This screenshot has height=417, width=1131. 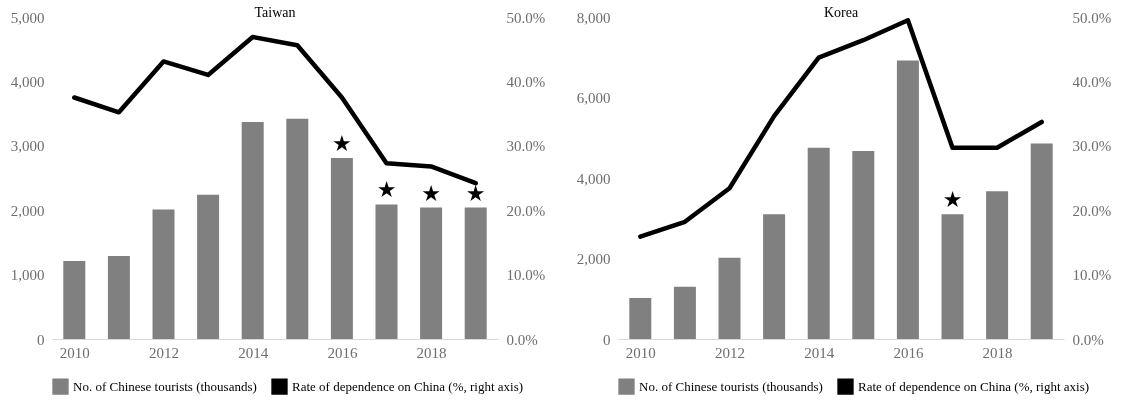 What do you see at coordinates (27, 275) in the screenshot?
I see `y-tick-label: 1,000` at bounding box center [27, 275].